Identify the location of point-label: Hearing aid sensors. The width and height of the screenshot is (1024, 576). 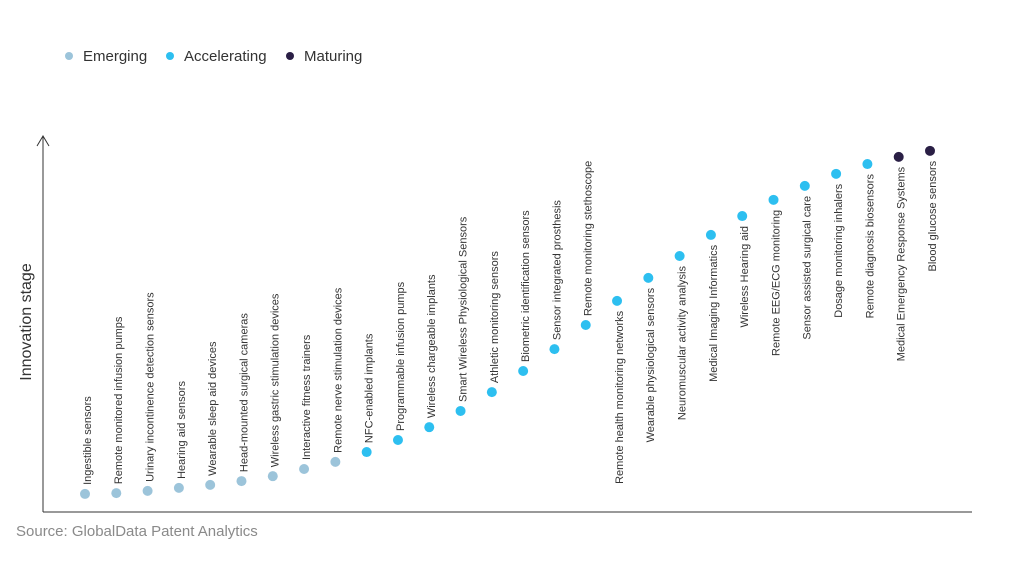
(182, 430).